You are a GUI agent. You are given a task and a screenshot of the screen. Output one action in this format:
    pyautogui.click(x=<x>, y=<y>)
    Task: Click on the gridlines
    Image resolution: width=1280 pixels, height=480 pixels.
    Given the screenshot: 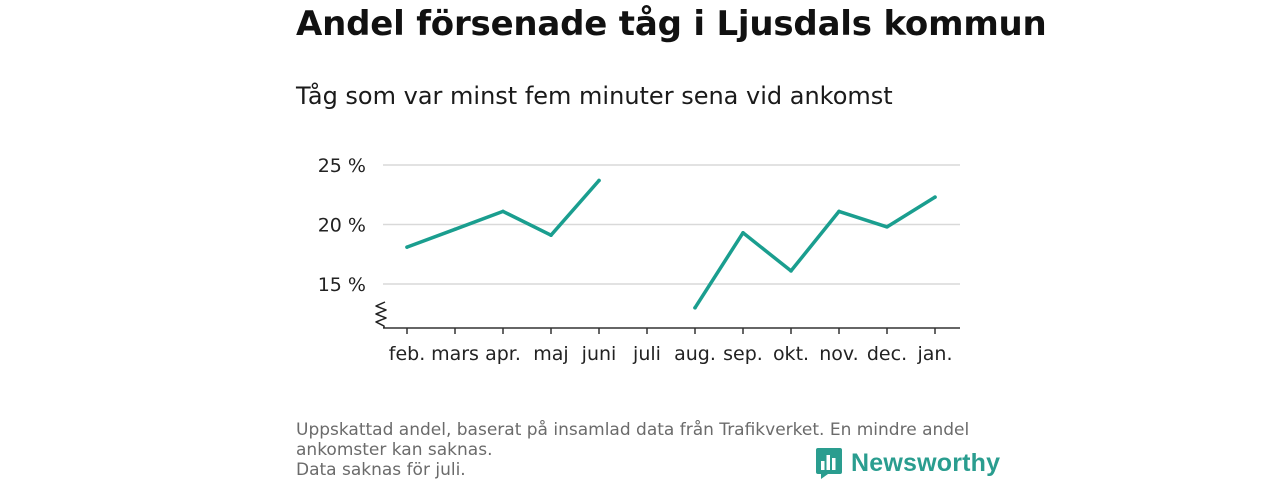 What is the action you would take?
    pyautogui.click(x=671, y=224)
    